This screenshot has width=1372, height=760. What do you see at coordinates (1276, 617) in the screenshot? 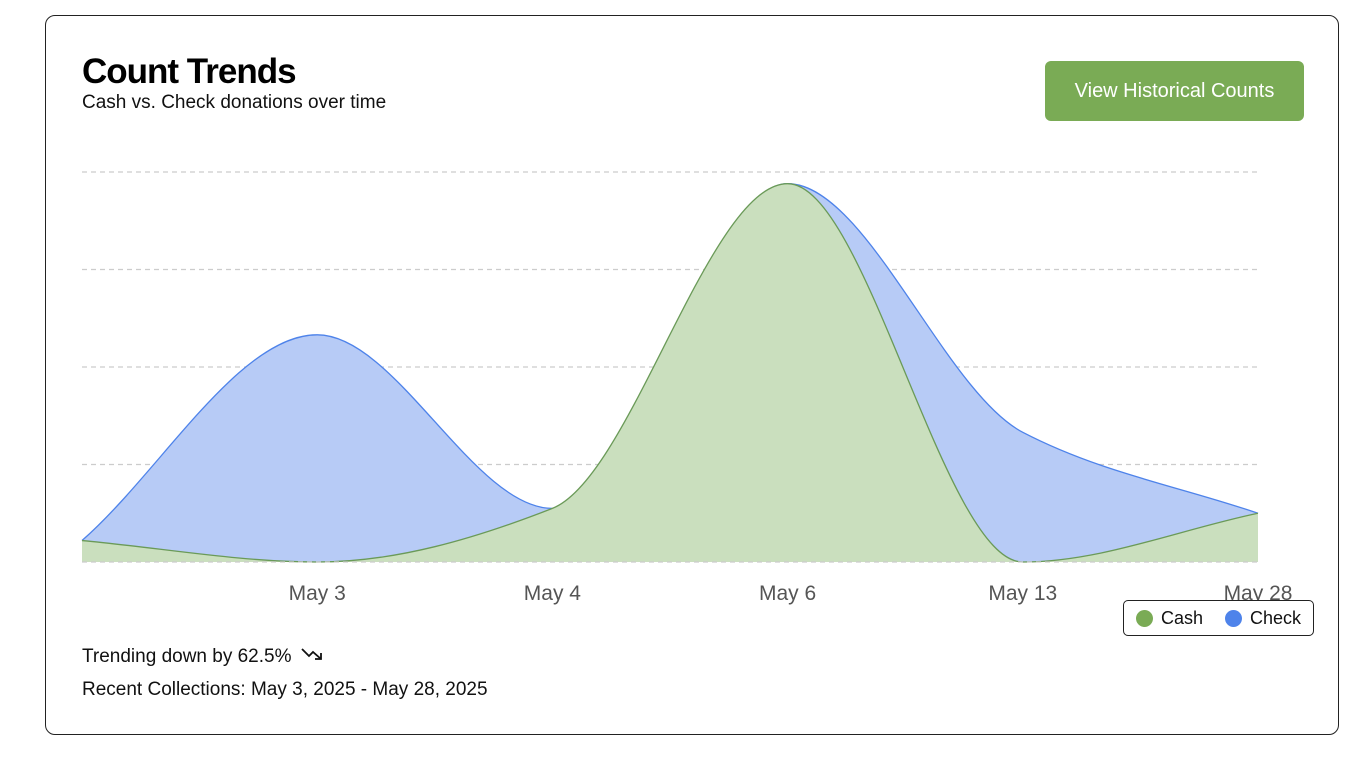
I see `legend-label-check: Check` at bounding box center [1276, 617].